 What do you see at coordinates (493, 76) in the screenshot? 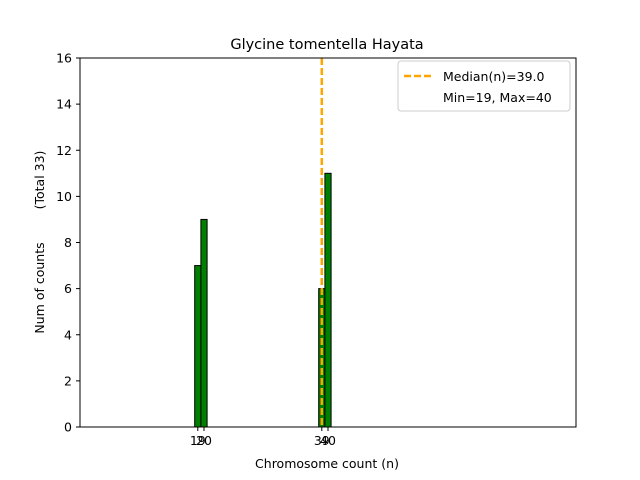
I see `legend-median-label: Median(n)=39.0` at bounding box center [493, 76].